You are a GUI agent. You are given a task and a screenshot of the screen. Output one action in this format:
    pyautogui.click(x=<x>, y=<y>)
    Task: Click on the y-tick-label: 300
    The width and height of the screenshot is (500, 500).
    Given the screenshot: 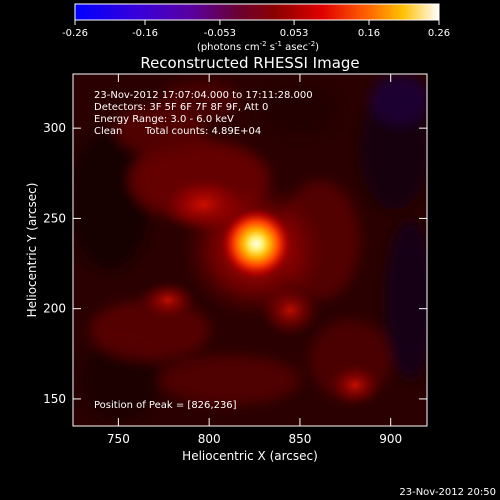 What is the action you would take?
    pyautogui.click(x=54, y=128)
    